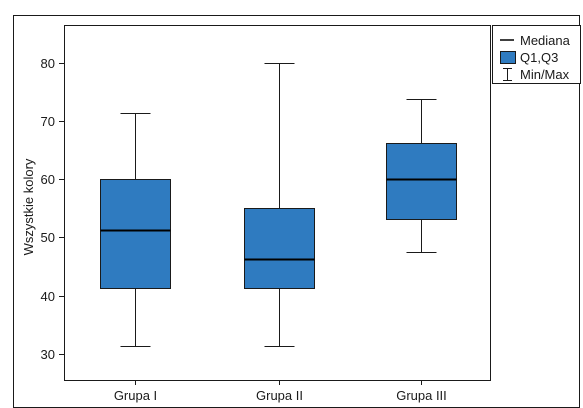  I want to click on y-tick-label: 60, so click(48, 179).